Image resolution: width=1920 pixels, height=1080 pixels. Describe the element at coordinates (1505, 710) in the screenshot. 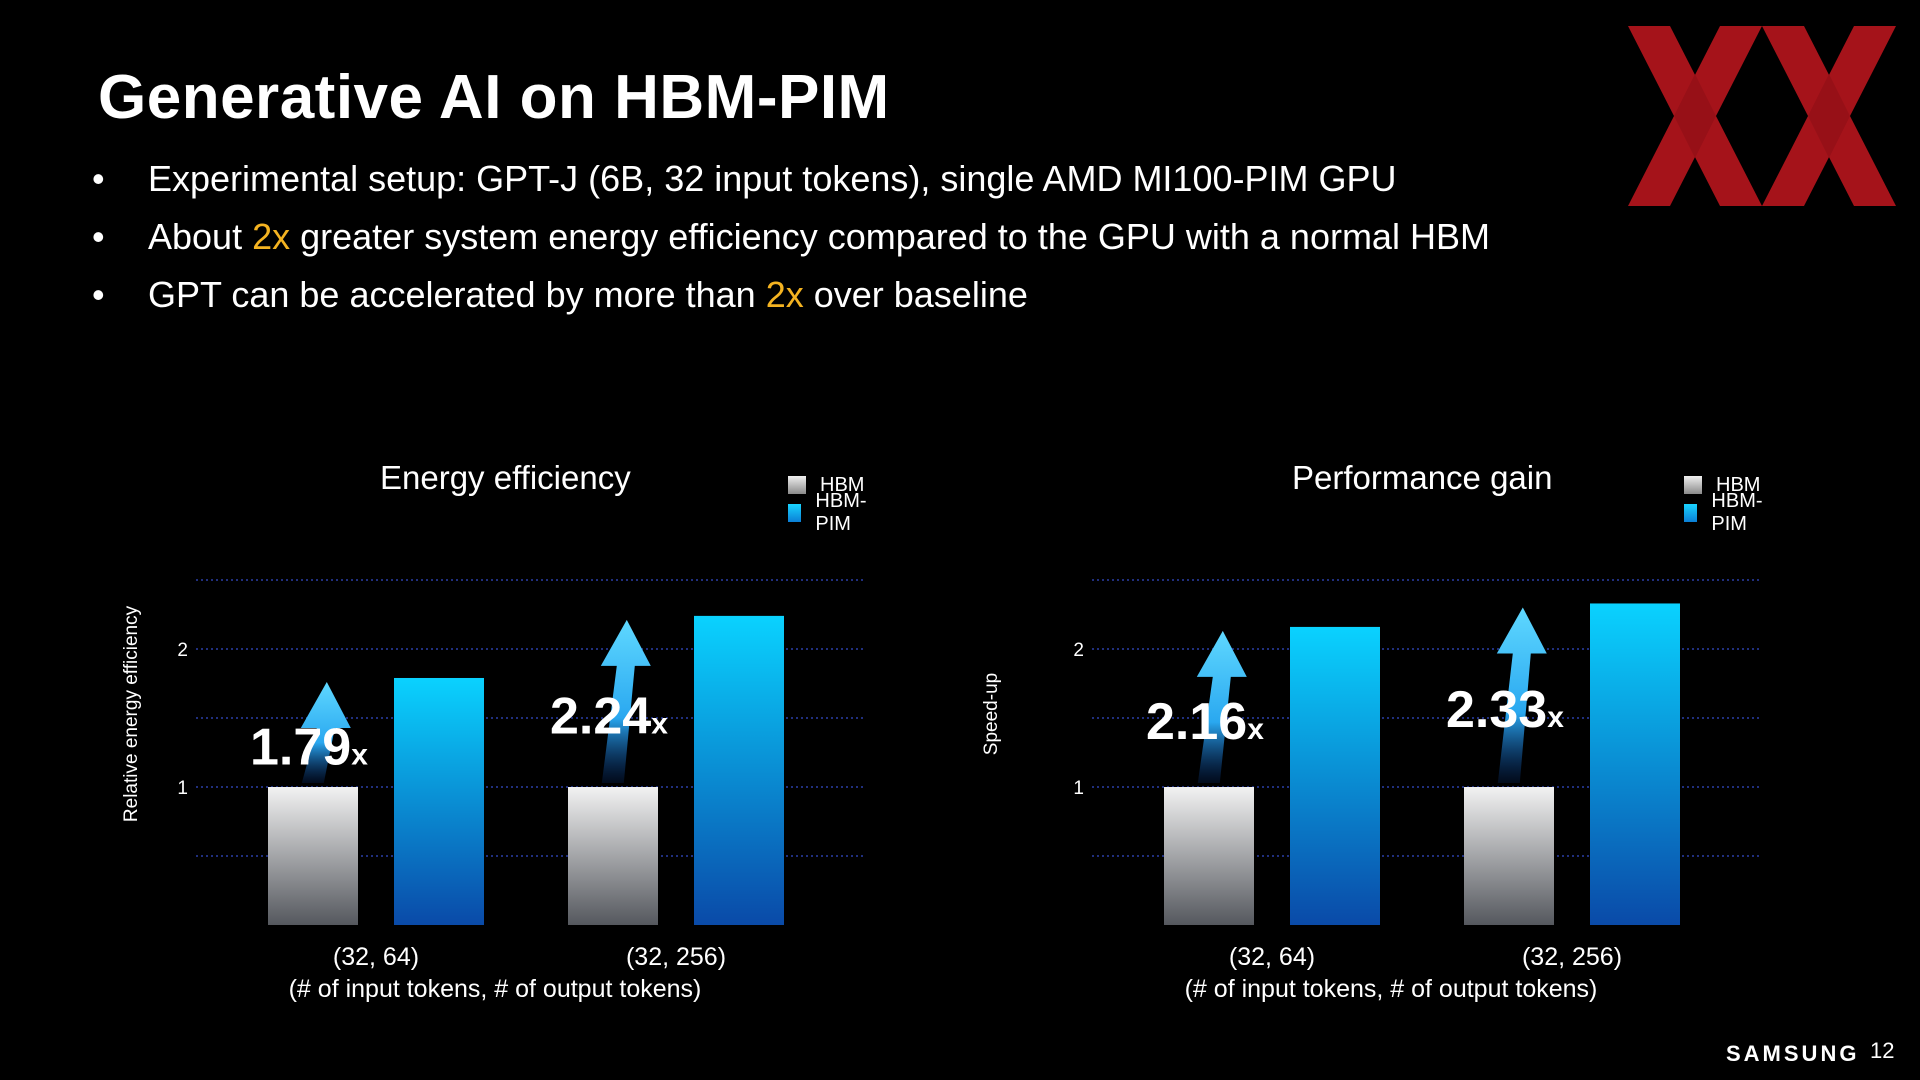

I see `gain-label: 2.33x` at that location.